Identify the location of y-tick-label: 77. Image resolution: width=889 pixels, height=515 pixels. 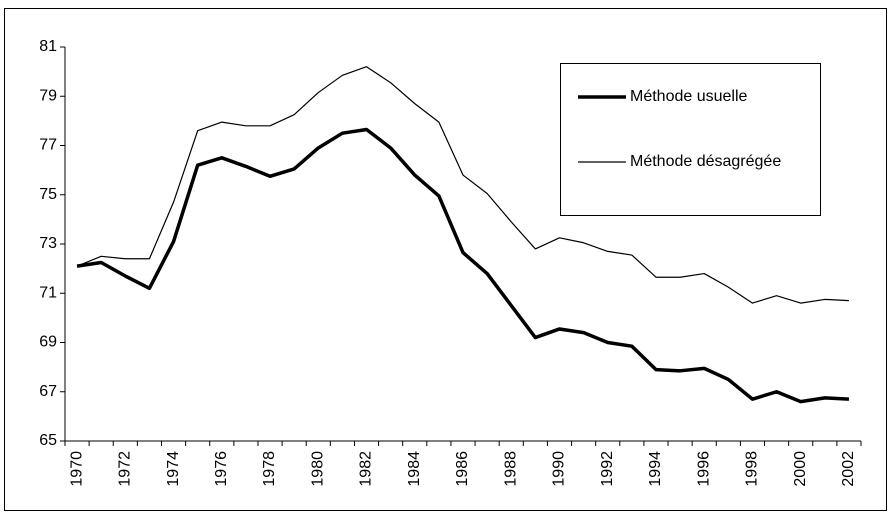
(48, 145).